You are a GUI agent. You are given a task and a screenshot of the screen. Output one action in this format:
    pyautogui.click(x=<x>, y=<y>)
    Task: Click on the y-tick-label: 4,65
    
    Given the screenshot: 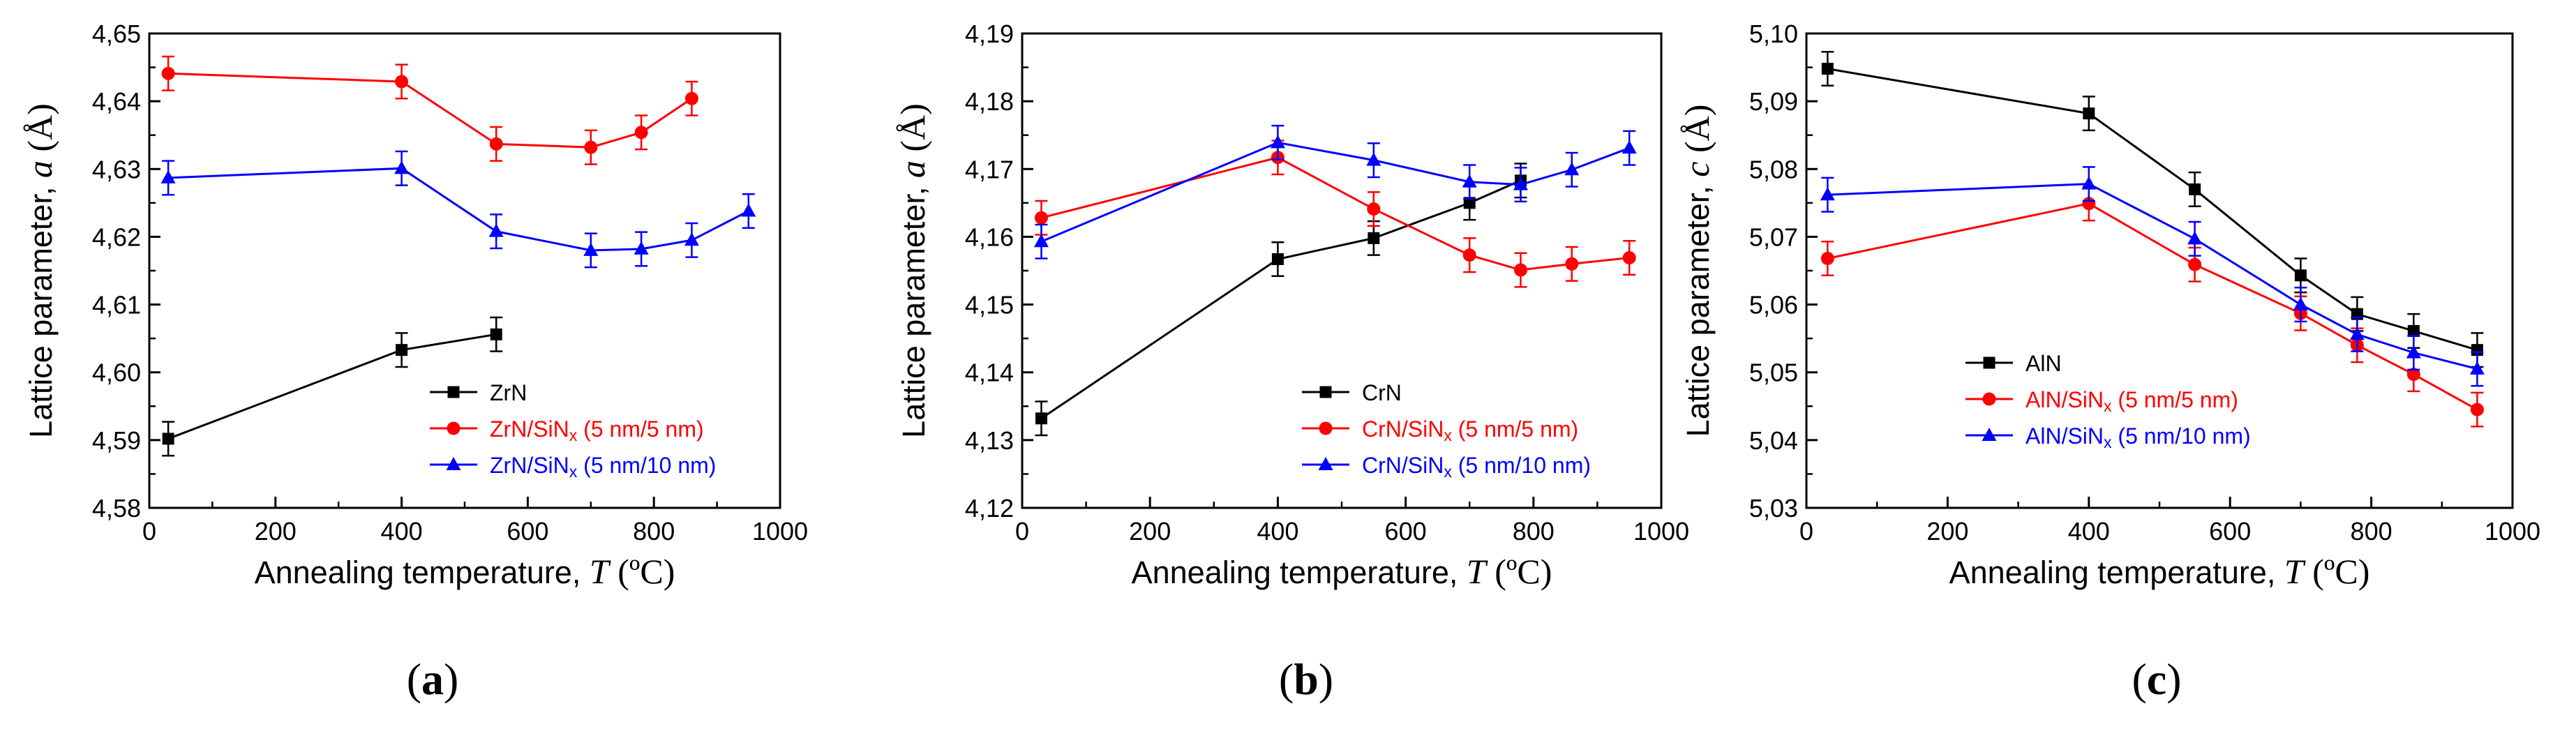 What is the action you would take?
    pyautogui.click(x=116, y=34)
    